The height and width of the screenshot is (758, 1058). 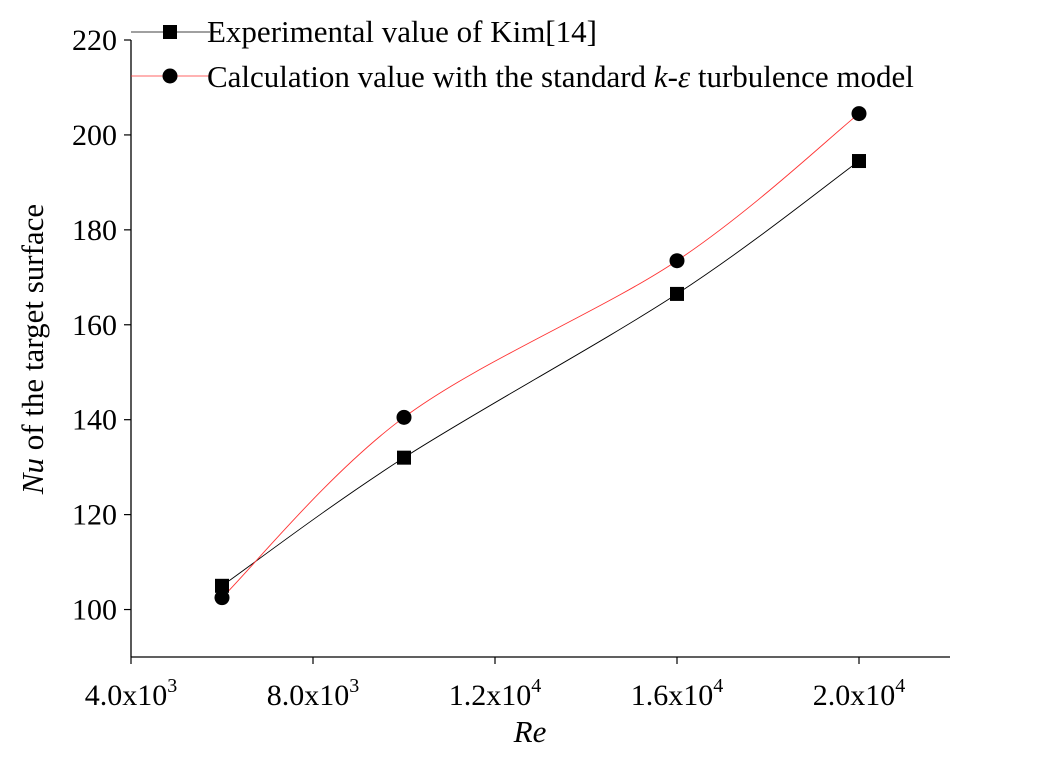 What do you see at coordinates (673, 76) in the screenshot?
I see `legend-label-dash: -` at bounding box center [673, 76].